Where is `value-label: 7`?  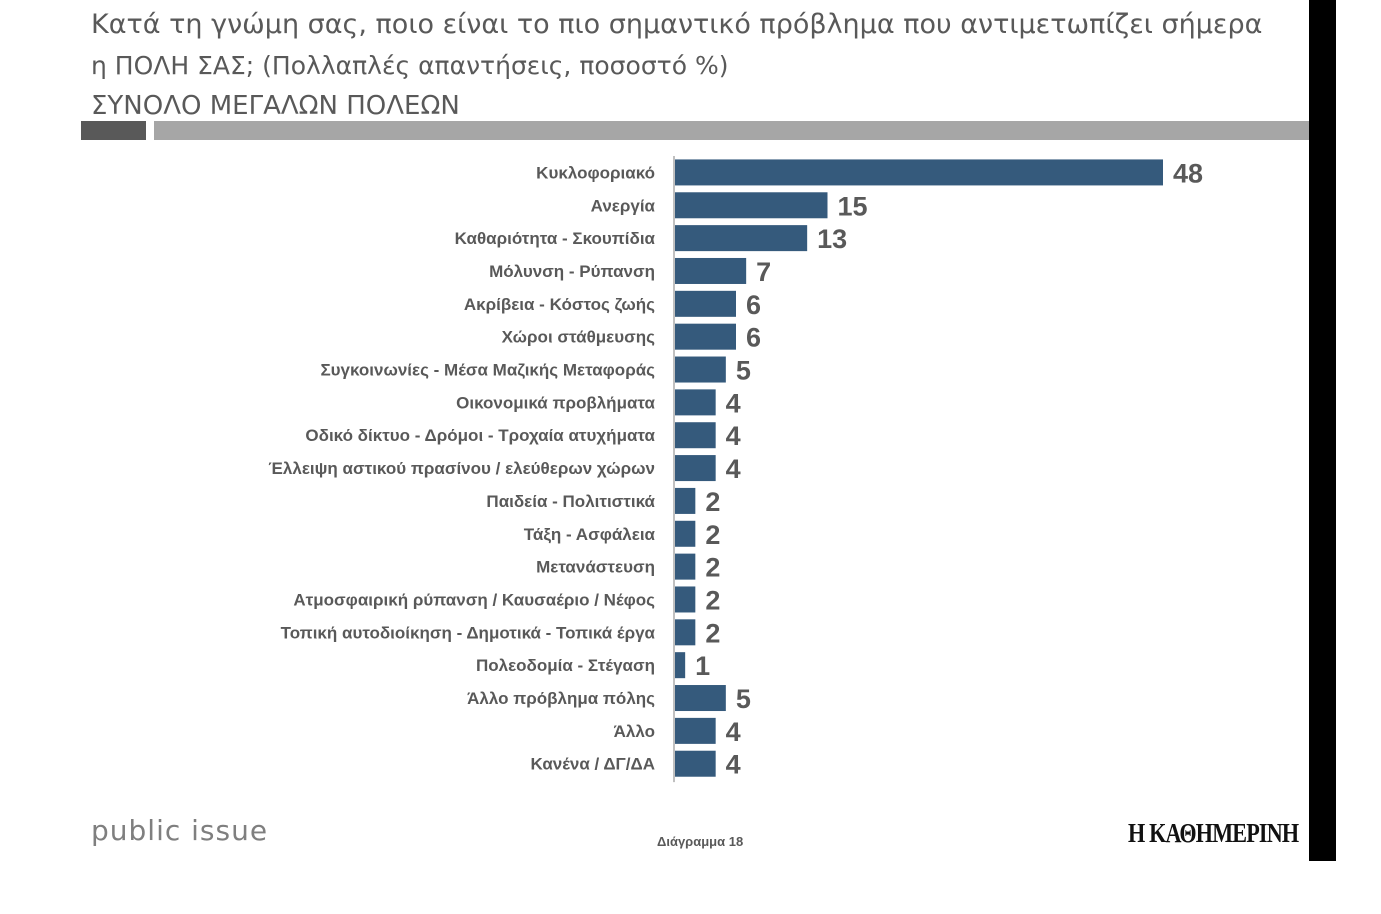 value-label: 7 is located at coordinates (763, 272).